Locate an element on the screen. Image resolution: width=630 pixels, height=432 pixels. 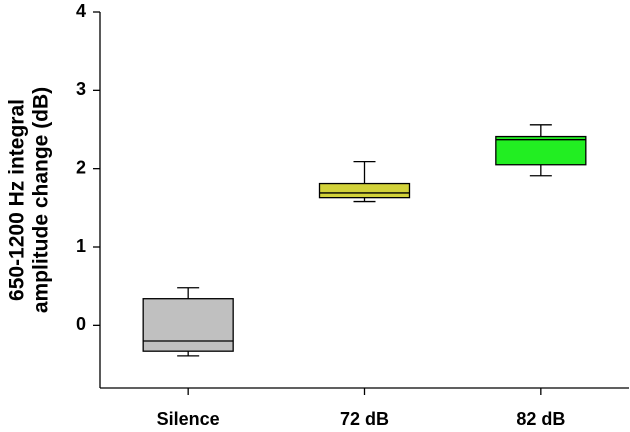
y-tick-label: 2 is located at coordinates (81, 167).